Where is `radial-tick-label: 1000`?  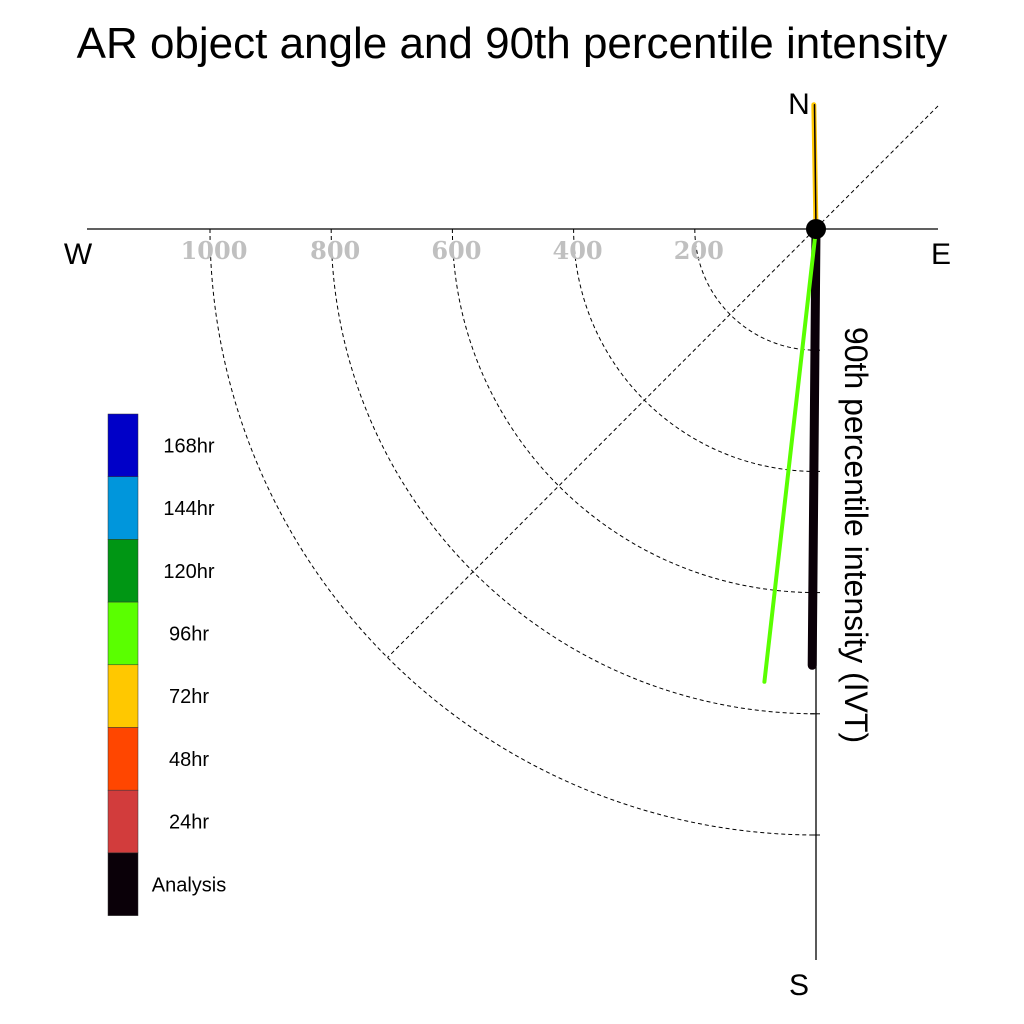
radial-tick-label: 1000 is located at coordinates (214, 250).